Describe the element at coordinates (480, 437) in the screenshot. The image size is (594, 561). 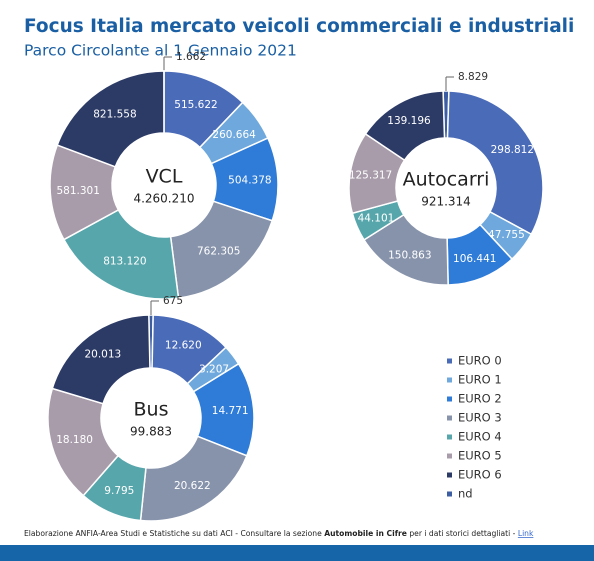
I see `legend-label: EURO 4` at that location.